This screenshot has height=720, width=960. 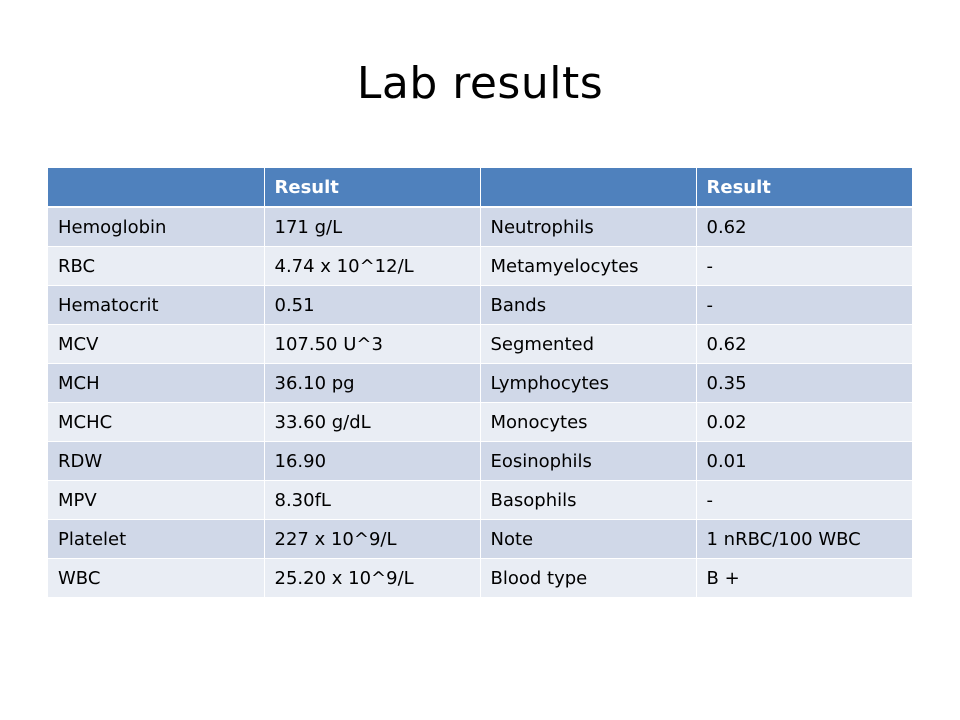 I want to click on header-cell-result-2: Result, so click(x=804, y=188).